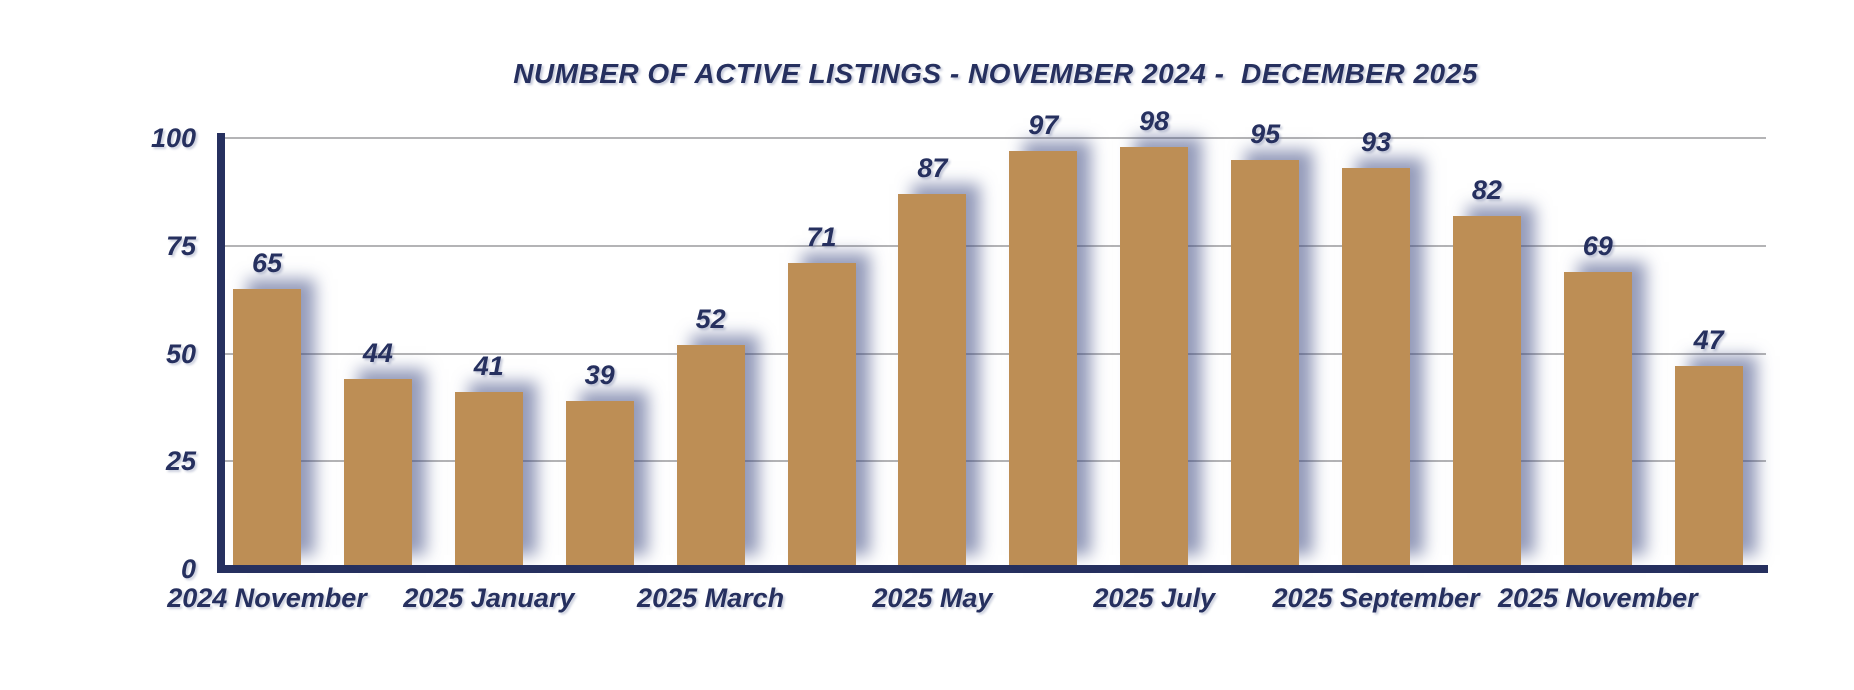 Image resolution: width=1854 pixels, height=690 pixels. I want to click on x-axis-tick-label: 2025 May, so click(932, 598).